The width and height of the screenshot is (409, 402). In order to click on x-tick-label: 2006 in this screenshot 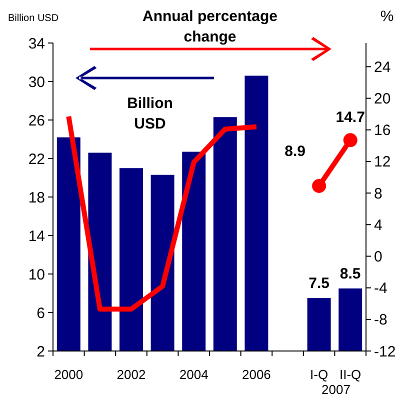, I will do `click(256, 374)`.